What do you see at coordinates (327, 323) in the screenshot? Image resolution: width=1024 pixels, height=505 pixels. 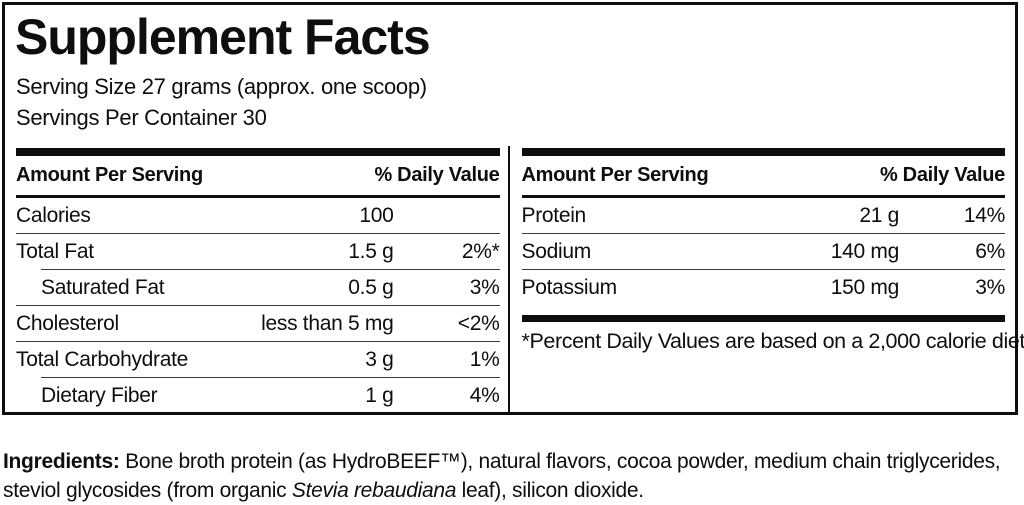 I see `nutrient-amount: less than 5 mg` at bounding box center [327, 323].